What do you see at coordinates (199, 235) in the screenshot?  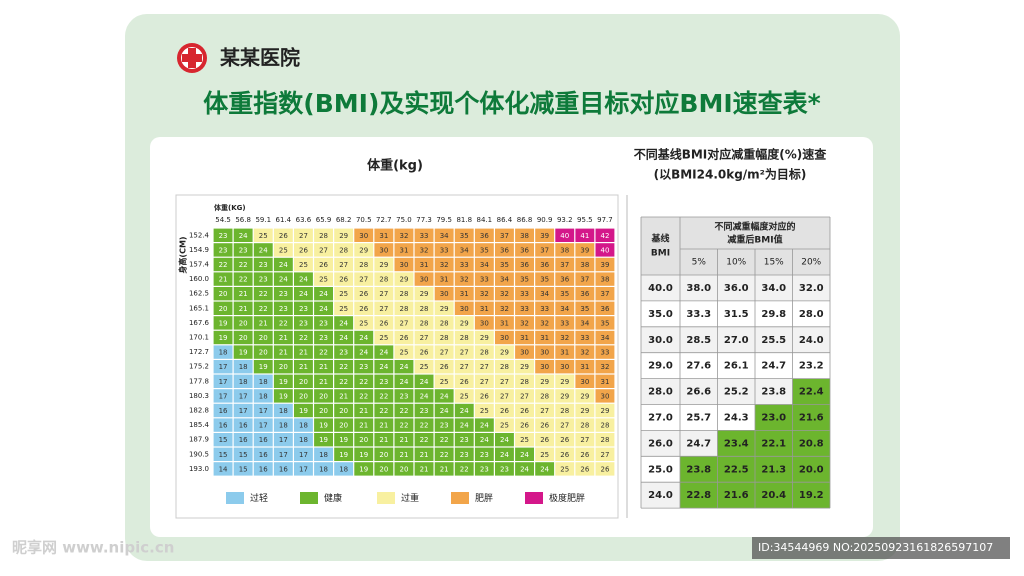 I see `height-label: 152.4` at bounding box center [199, 235].